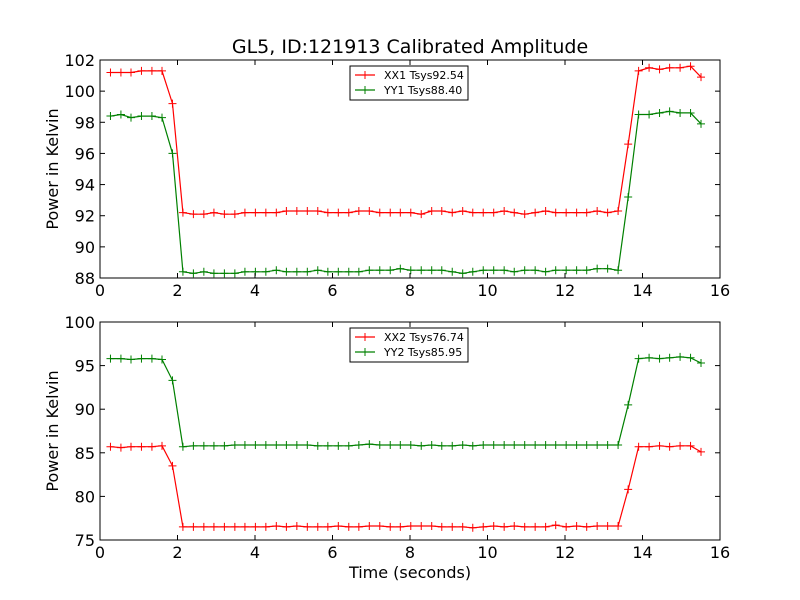  I want to click on chart-title: GL5, ID:121913 Calibrated Amplitude, so click(410, 47).